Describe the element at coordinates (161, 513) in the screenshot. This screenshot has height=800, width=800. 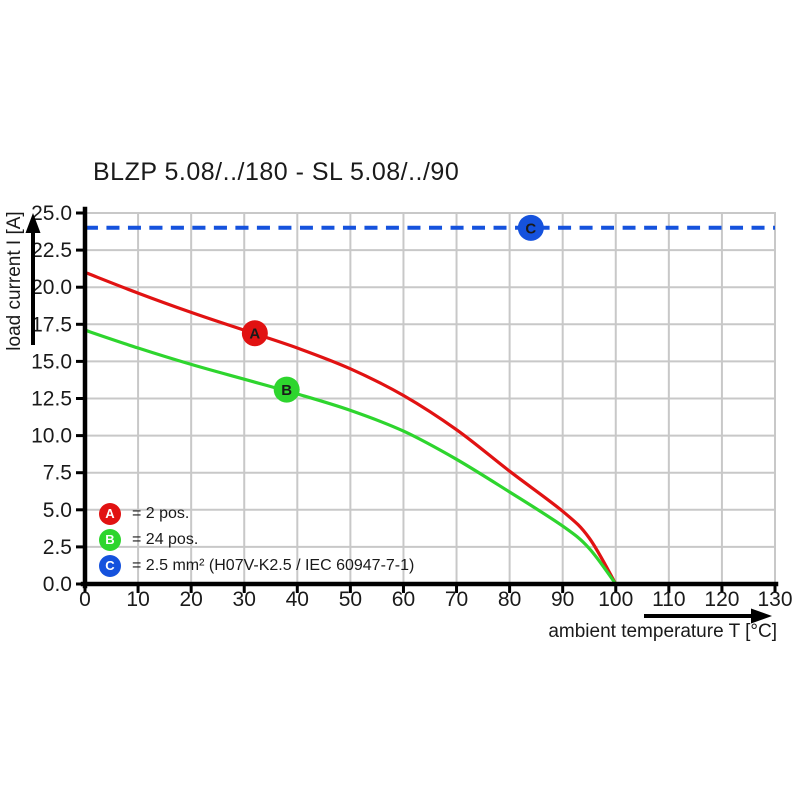
I see `legend-text-a: = 2 pos.` at that location.